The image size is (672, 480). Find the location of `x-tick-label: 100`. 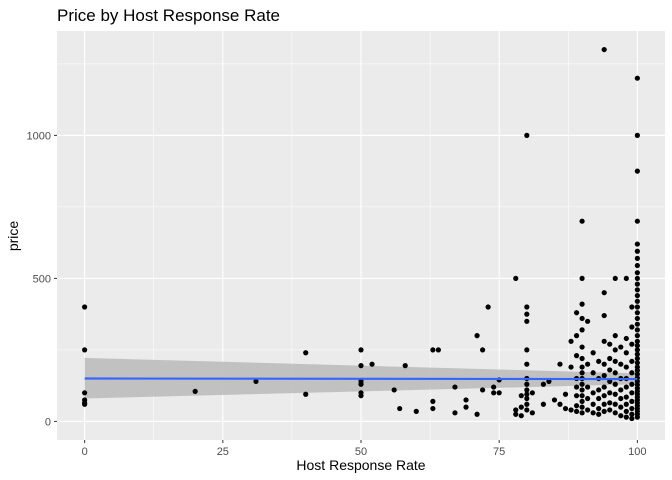

x-tick-label: 100 is located at coordinates (637, 452).